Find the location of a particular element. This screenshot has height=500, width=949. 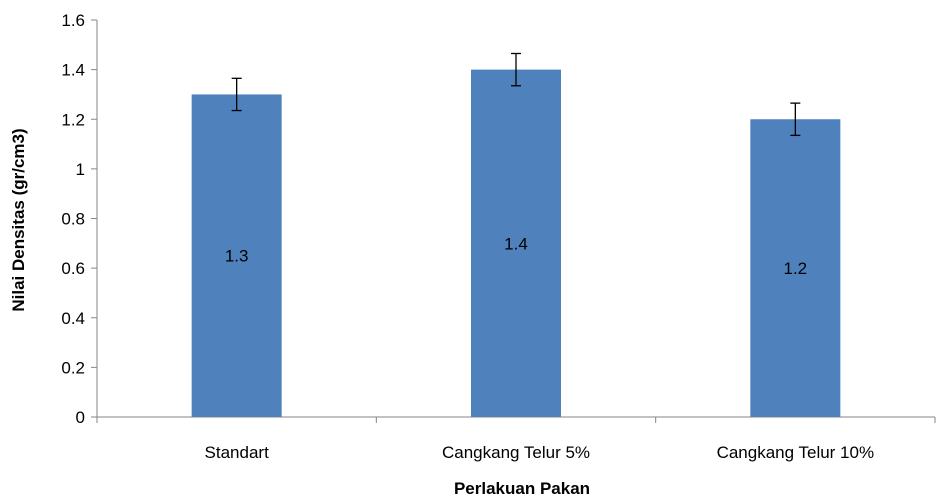

error-bars is located at coordinates (516, 94).